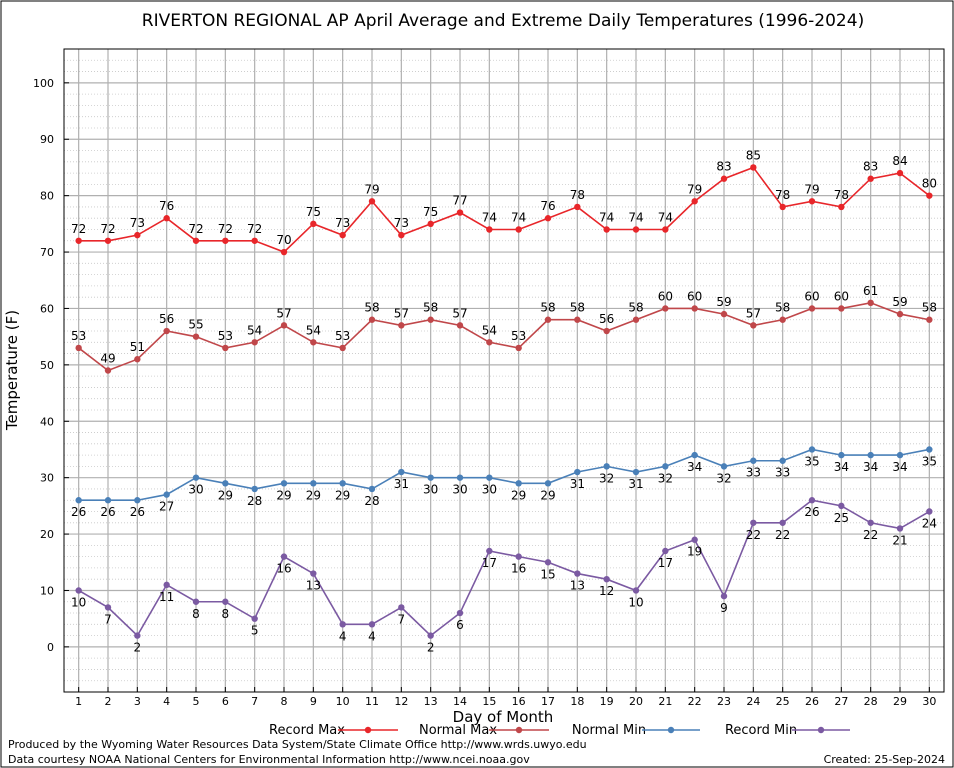 The height and width of the screenshot is (768, 954). I want to click on x-tick-label: 4, so click(166, 701).